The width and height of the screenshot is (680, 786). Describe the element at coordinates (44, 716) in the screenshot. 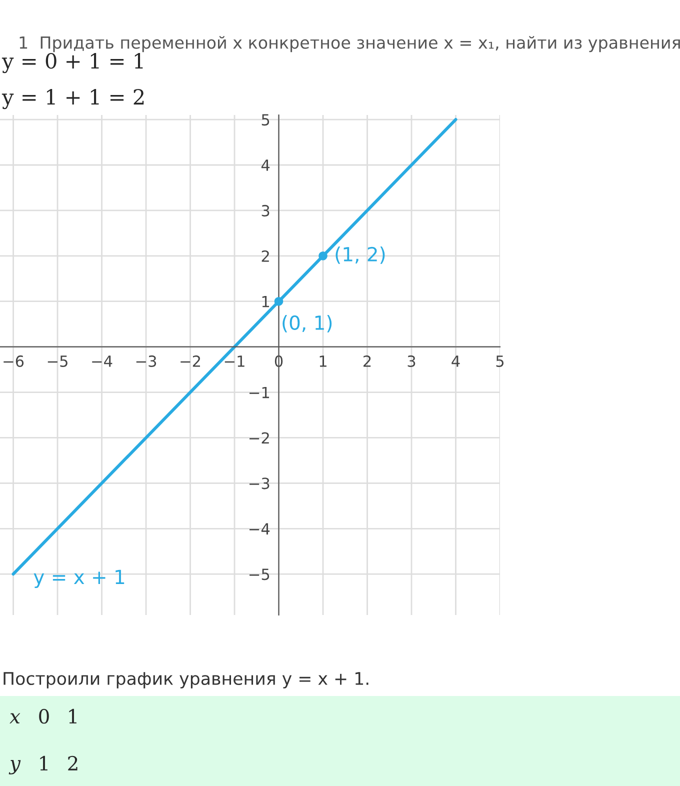

I see `text: 0` at that location.